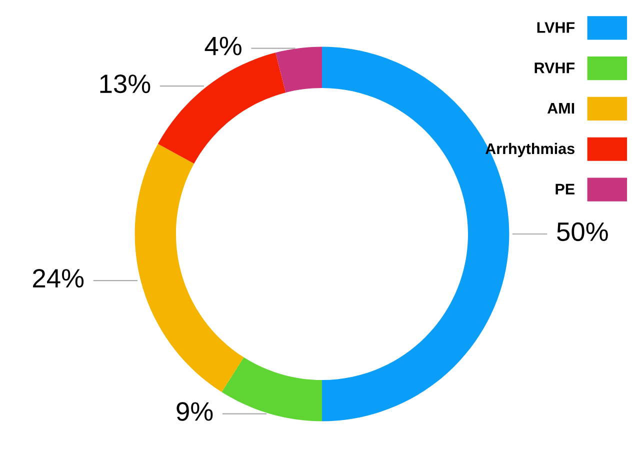 The image size is (644, 468). What do you see at coordinates (556, 27) in the screenshot?
I see `legend-label: LVHF` at bounding box center [556, 27].